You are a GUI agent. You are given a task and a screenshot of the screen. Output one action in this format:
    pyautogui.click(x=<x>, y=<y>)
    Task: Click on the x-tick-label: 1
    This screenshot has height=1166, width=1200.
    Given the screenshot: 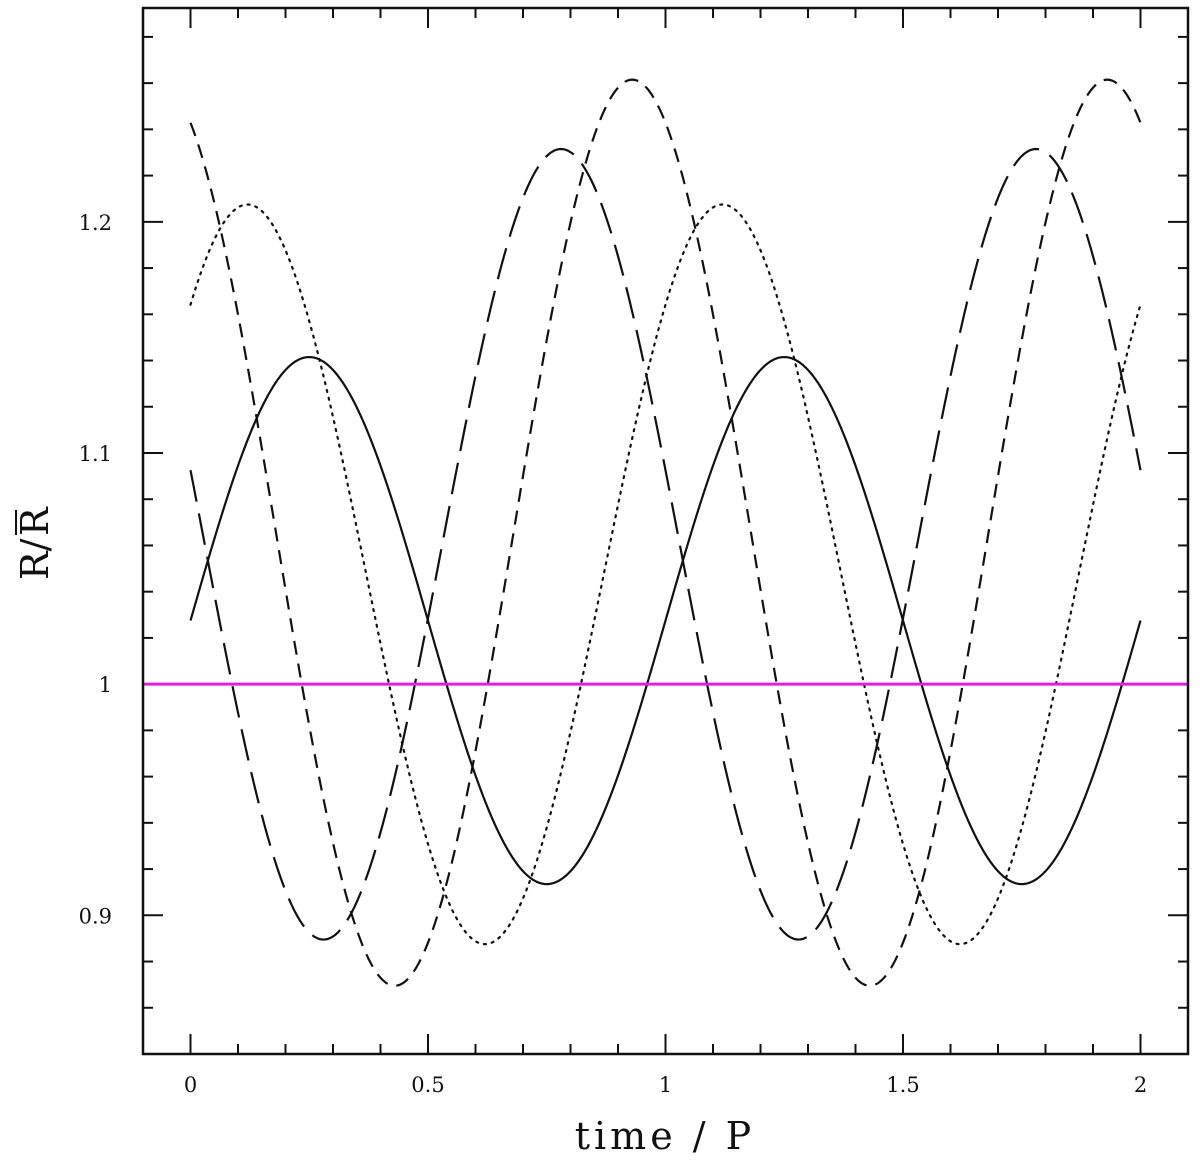 What is the action you would take?
    pyautogui.click(x=665, y=1085)
    